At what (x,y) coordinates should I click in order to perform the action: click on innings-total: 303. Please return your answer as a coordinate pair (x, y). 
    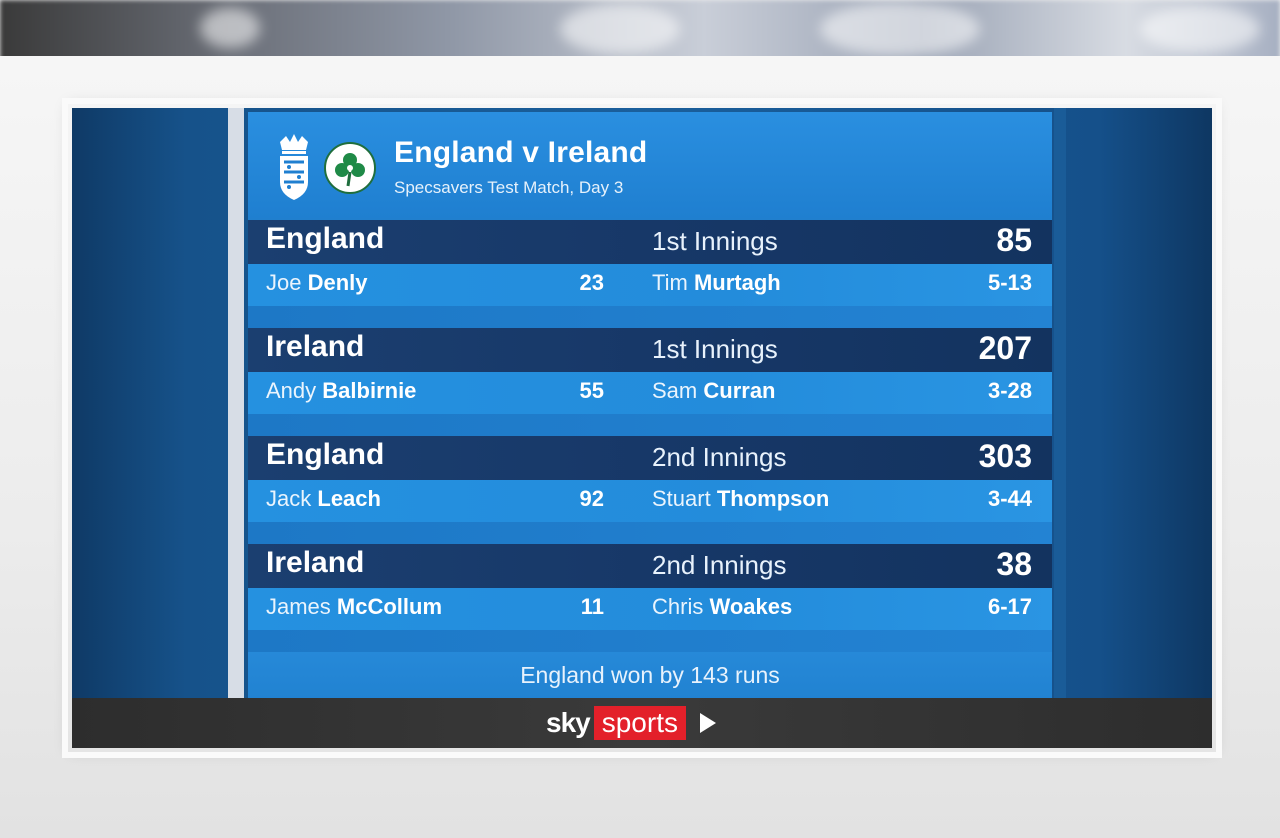
    Looking at the image, I should click on (1005, 456).